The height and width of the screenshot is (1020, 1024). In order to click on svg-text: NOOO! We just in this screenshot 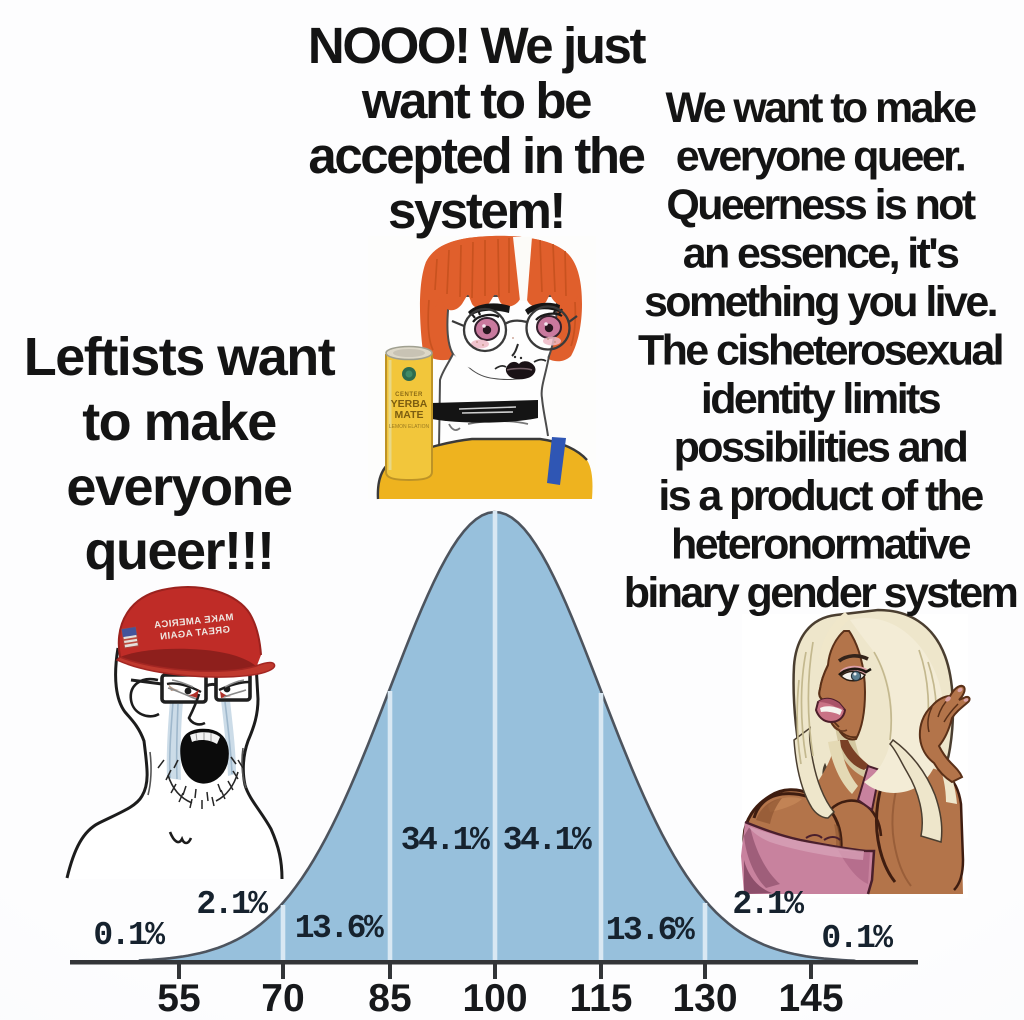, I will do `click(477, 45)`.